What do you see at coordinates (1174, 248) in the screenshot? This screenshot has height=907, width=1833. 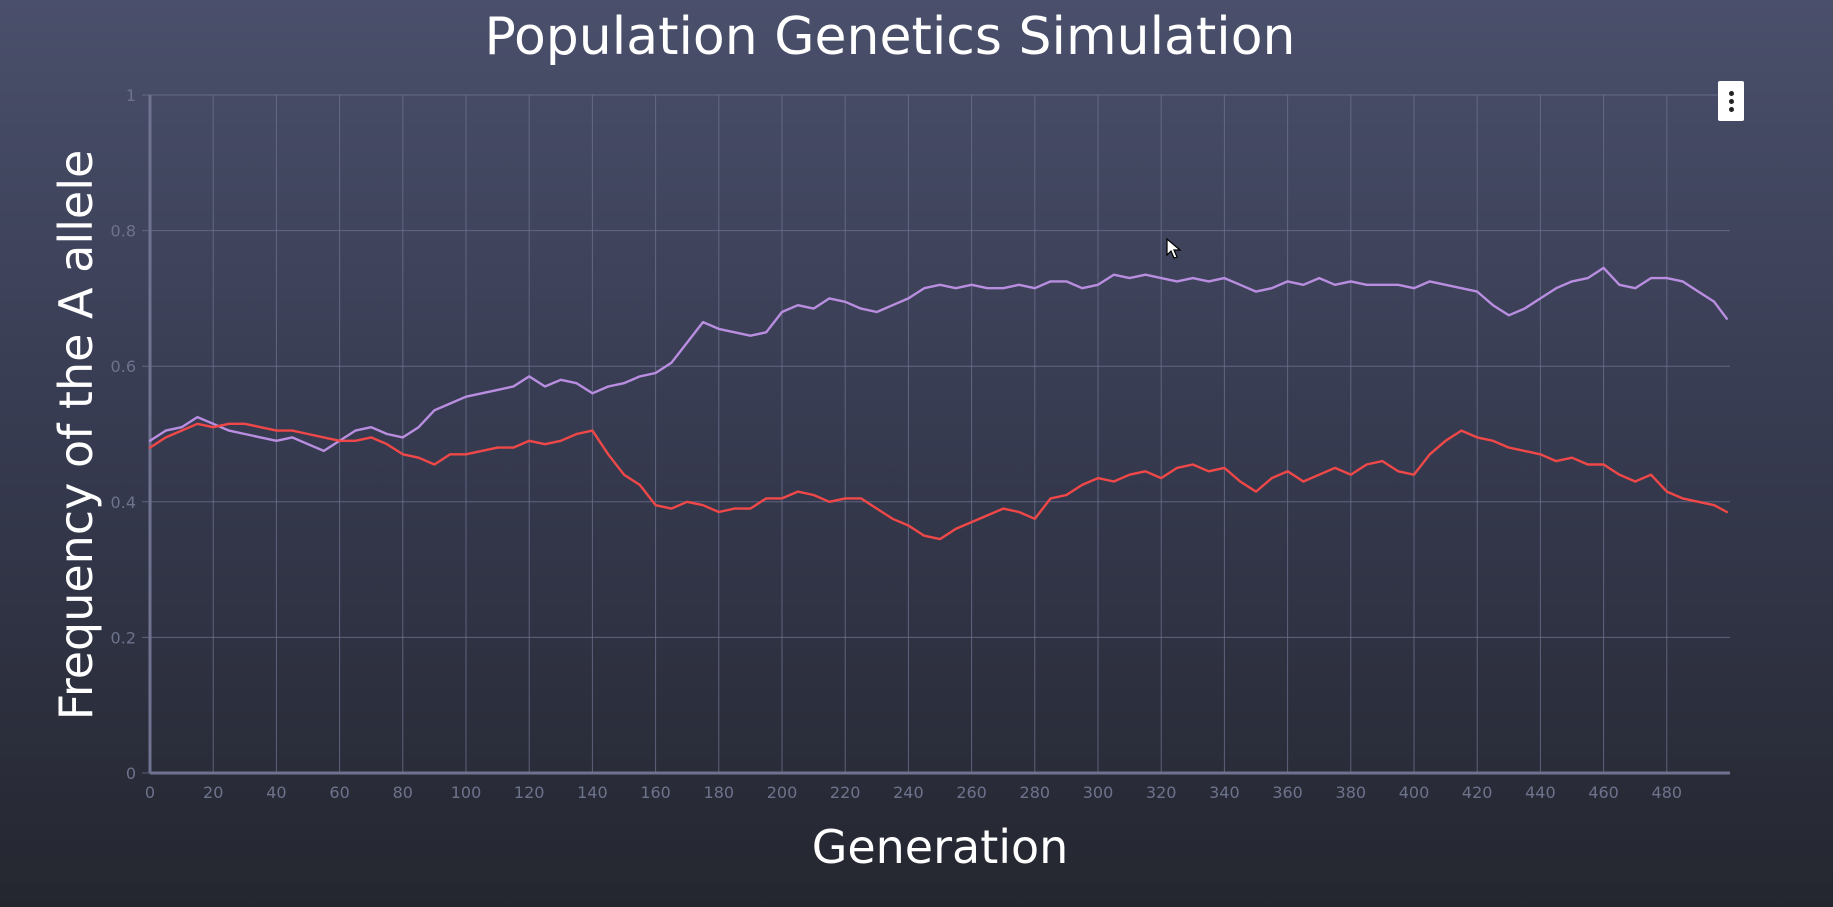 I see `mouse-pointer-icon` at bounding box center [1174, 248].